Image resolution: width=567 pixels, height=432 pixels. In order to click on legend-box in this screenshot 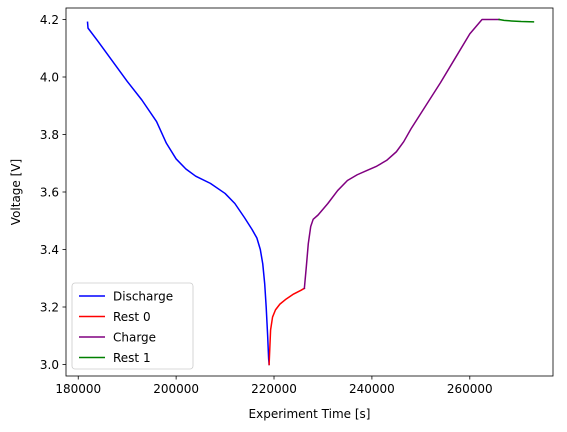, I will do `click(132, 326)`.